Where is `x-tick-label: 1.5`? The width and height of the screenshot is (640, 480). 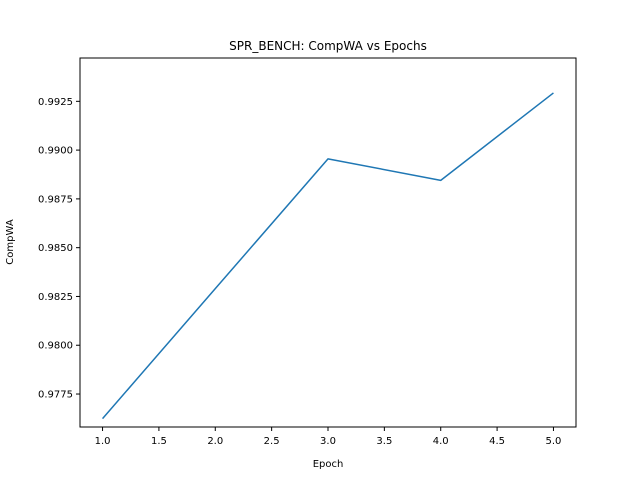 x-tick-label: 1.5 is located at coordinates (159, 441).